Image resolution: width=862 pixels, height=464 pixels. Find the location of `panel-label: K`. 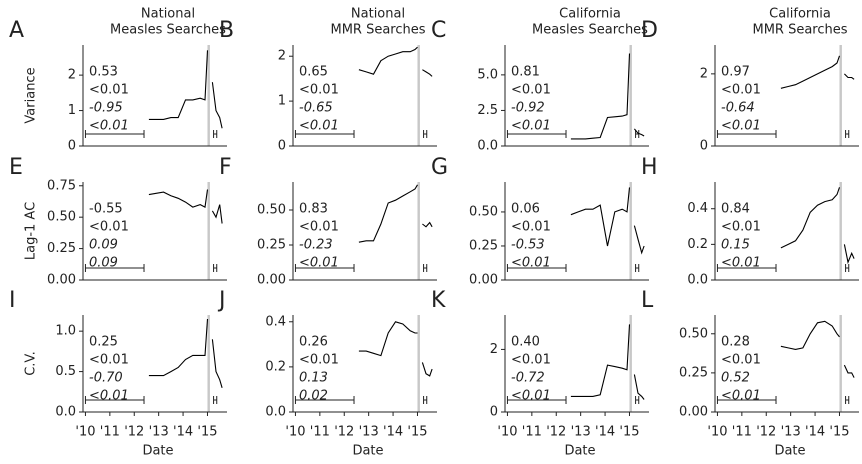

panel-label: K is located at coordinates (438, 300).